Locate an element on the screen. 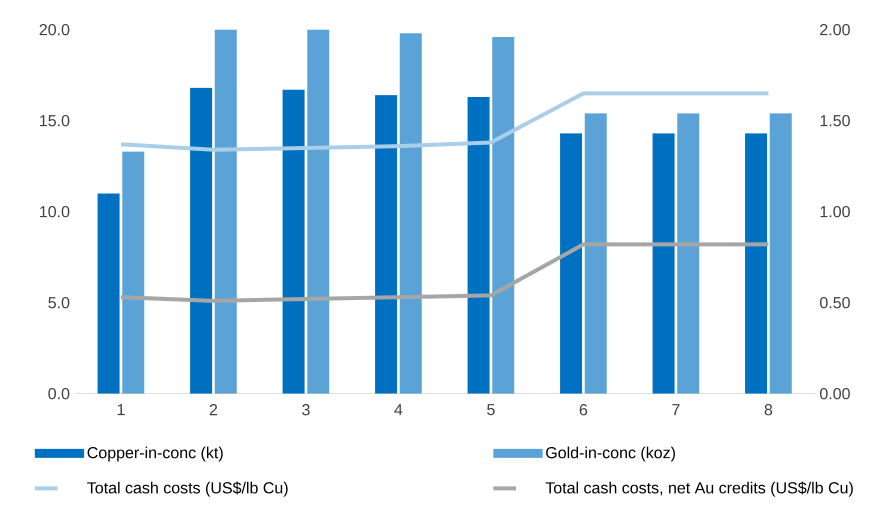 This screenshot has height=527, width=890. legend-label: Gold-in-conc (koz) is located at coordinates (610, 454).